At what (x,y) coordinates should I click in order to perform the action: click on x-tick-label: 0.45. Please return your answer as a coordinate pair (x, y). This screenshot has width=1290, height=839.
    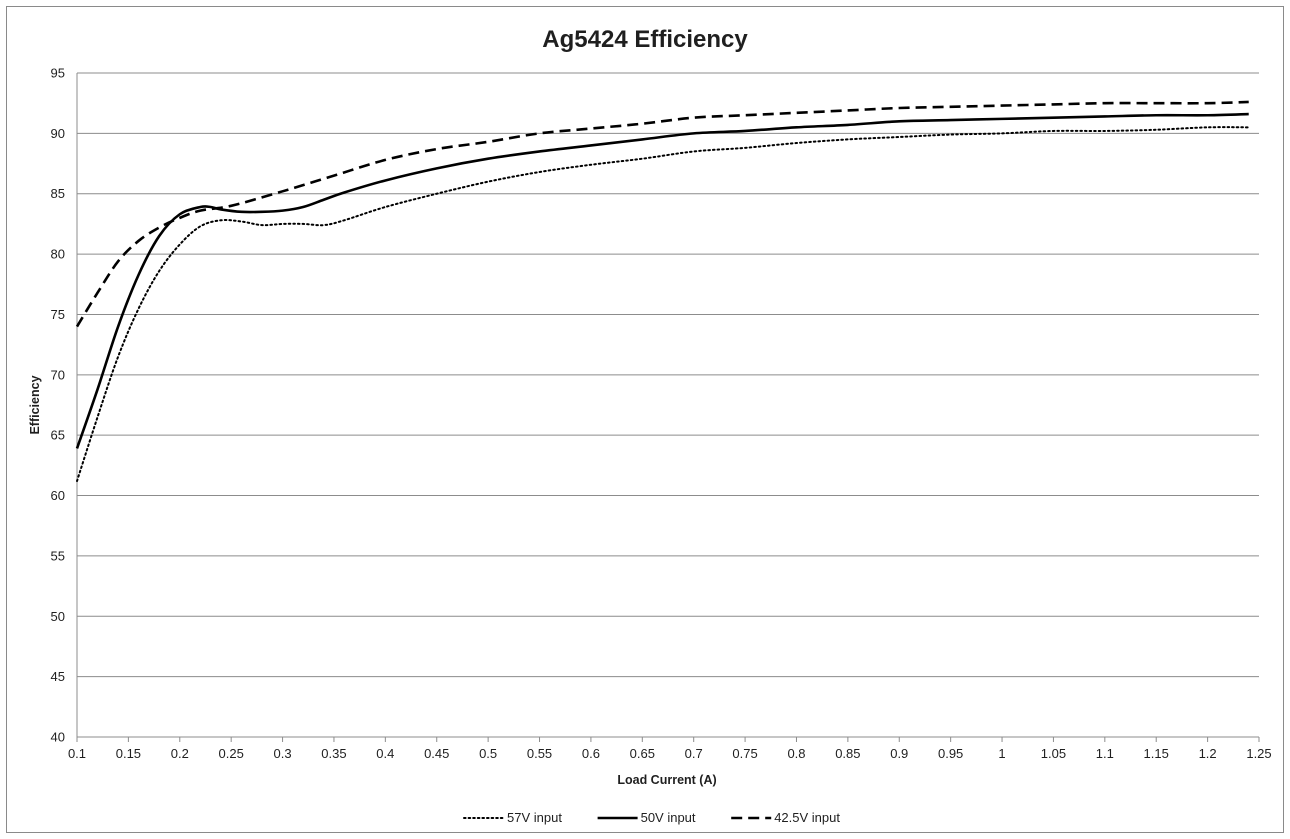
    Looking at the image, I should click on (436, 753).